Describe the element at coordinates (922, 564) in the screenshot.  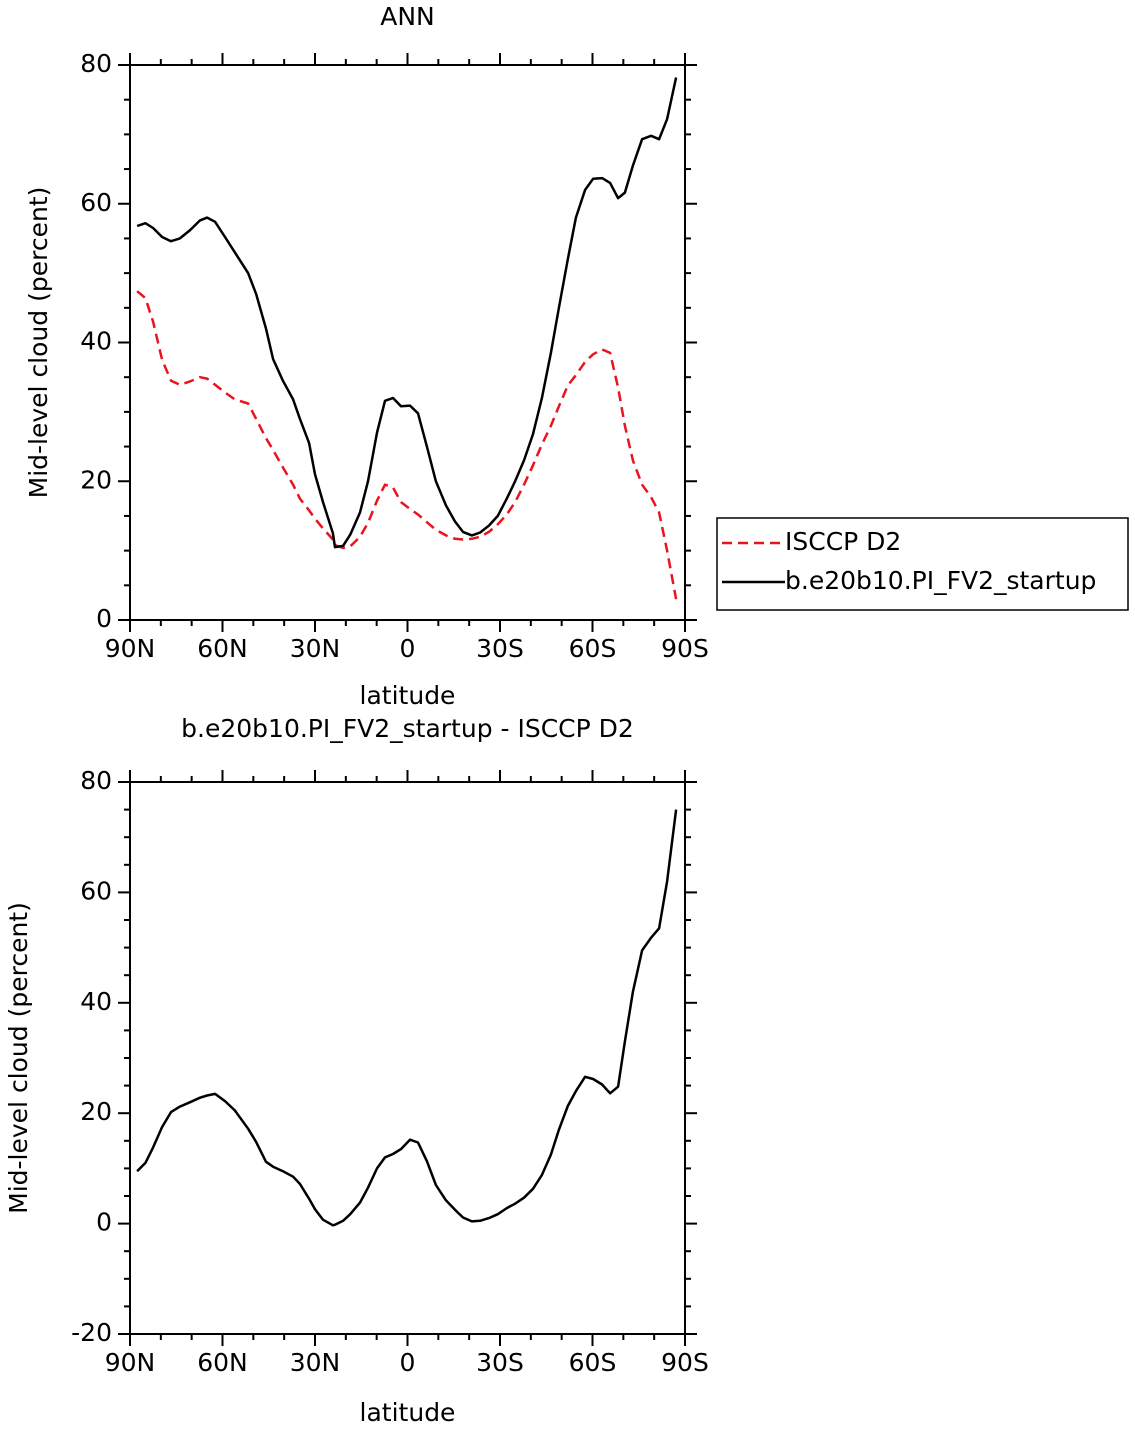
I see `legend-box` at that location.